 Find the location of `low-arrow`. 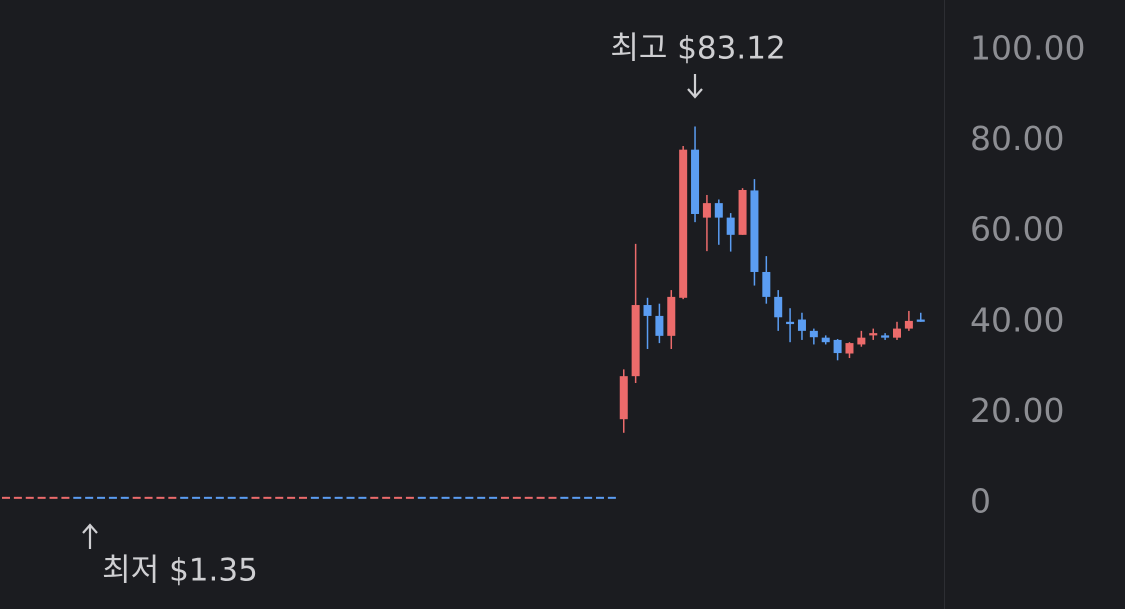

low-arrow is located at coordinates (90, 536).